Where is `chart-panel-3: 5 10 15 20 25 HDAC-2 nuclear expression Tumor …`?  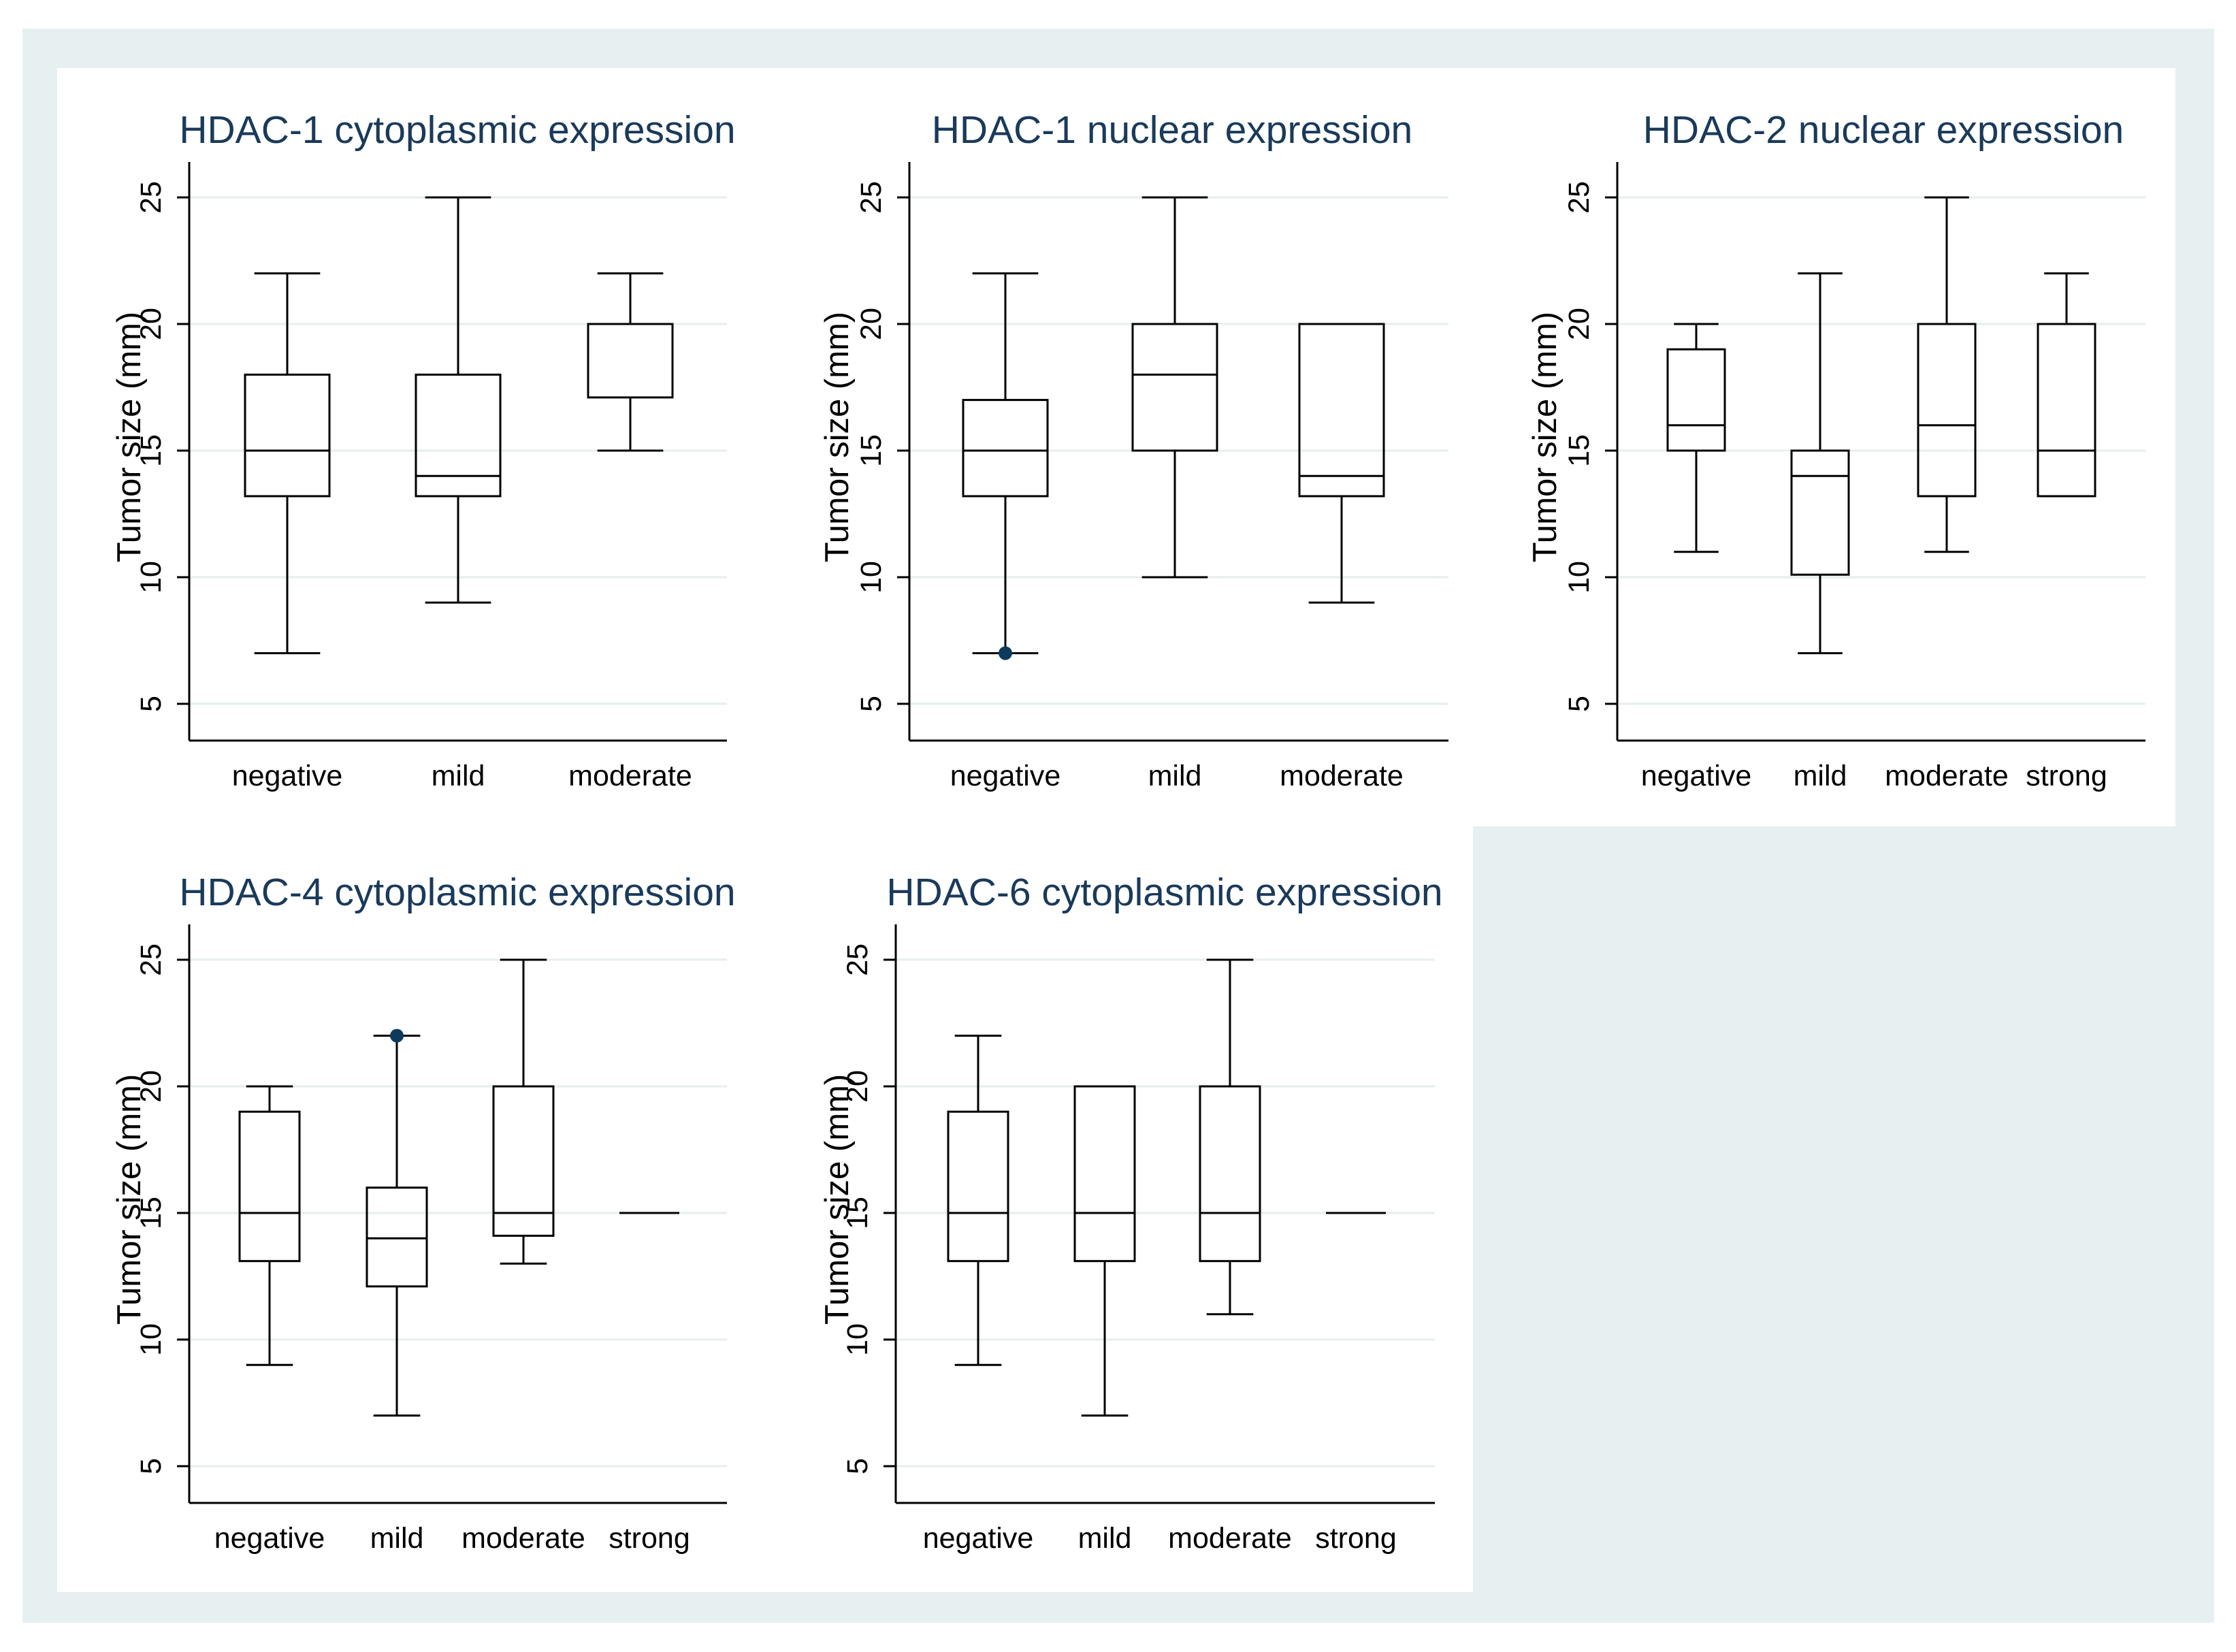
chart-panel-3: 5 10 15 20 25 HDAC-2 nuclear expression Tumor … is located at coordinates (1836, 450).